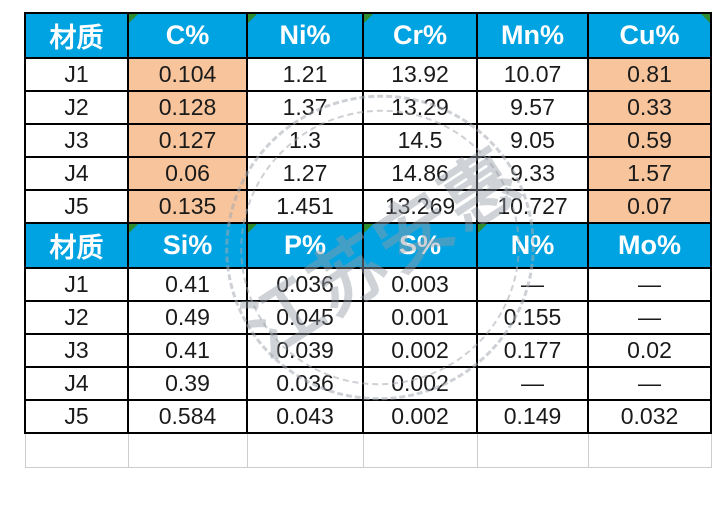 This screenshot has height=522, width=720. I want to click on header-label: S%, so click(420, 245).